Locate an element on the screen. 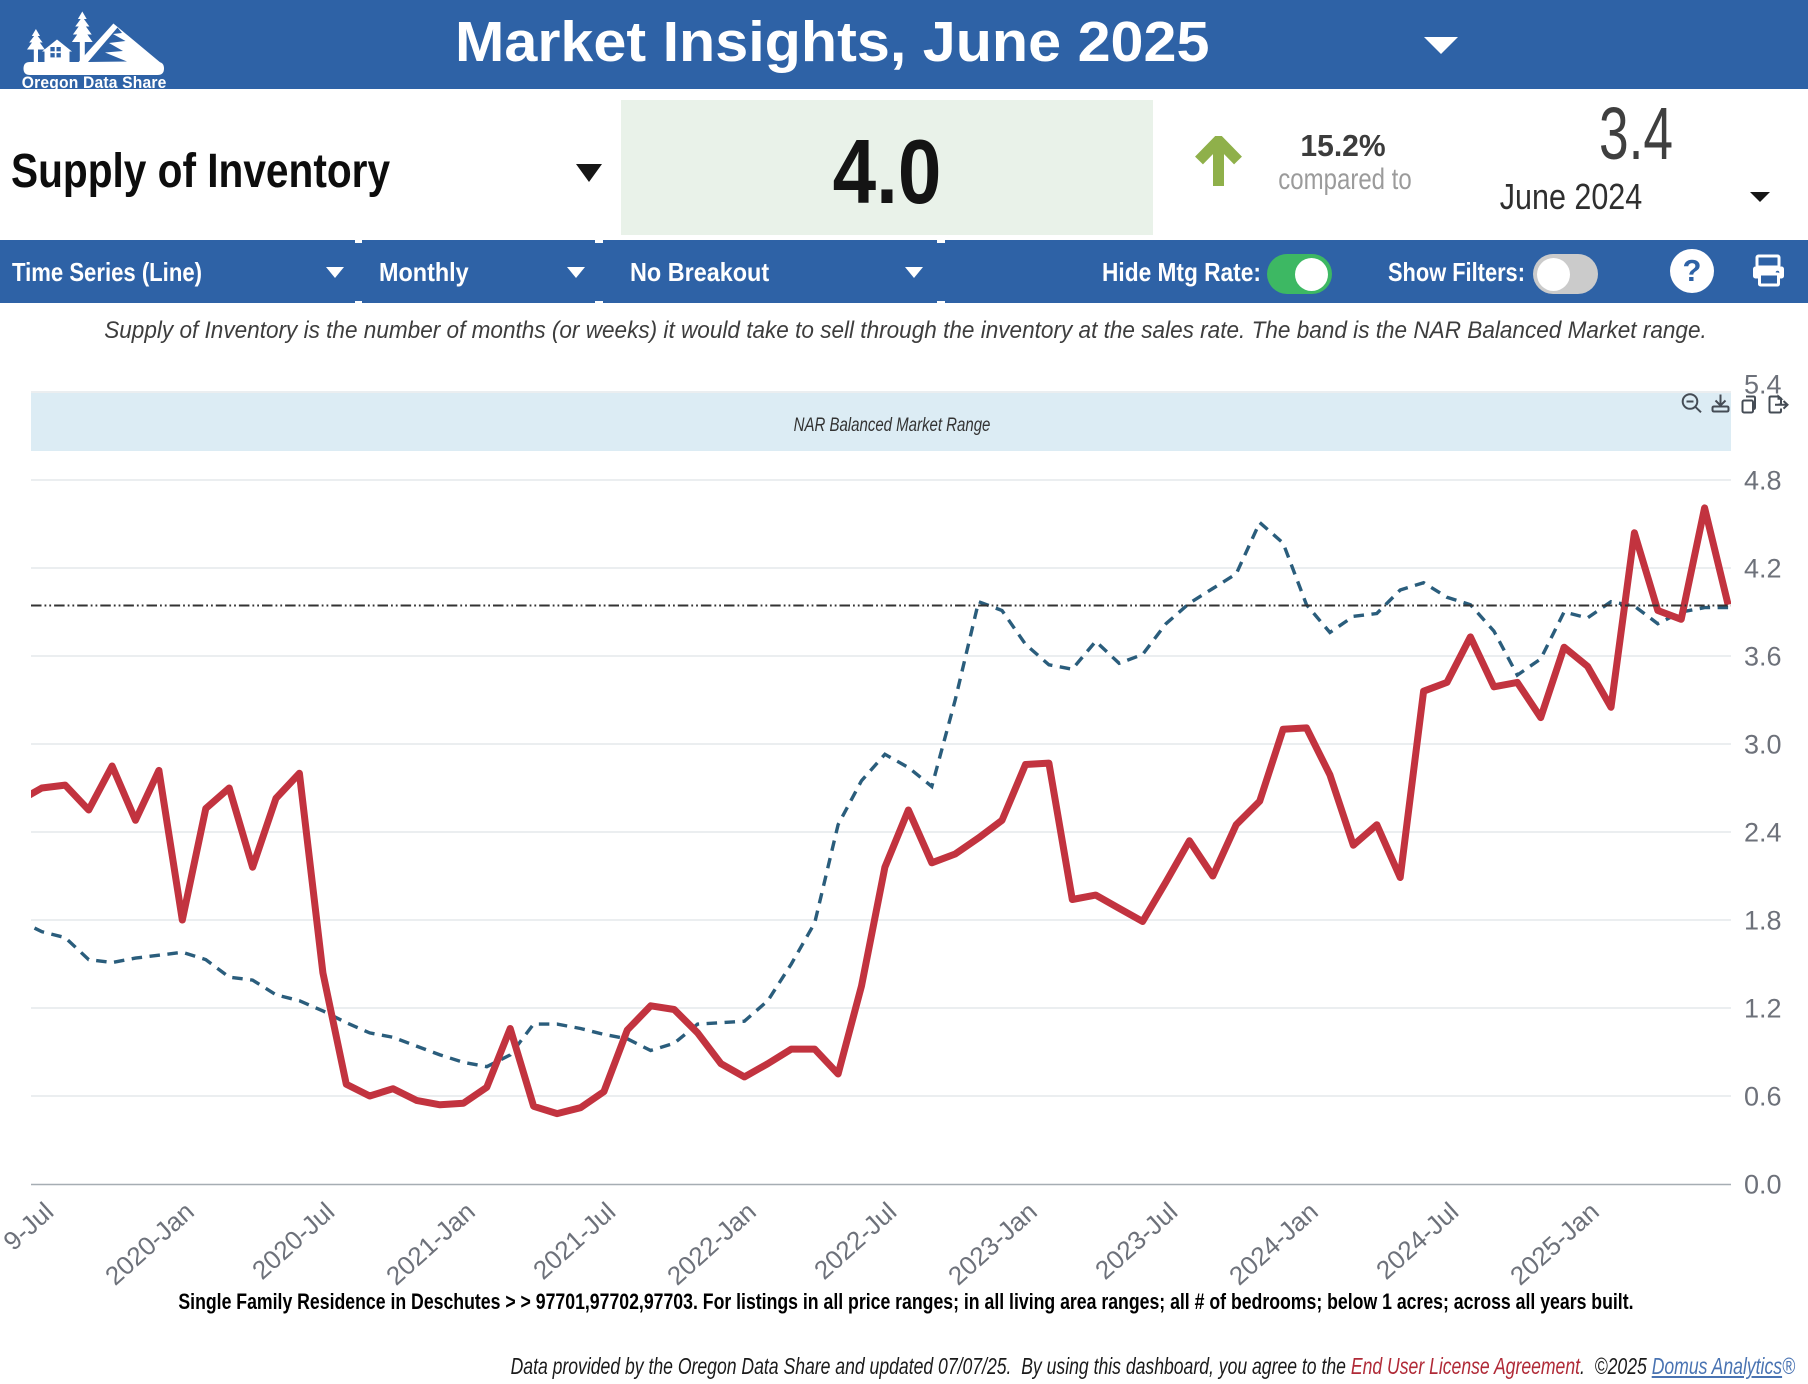 Image resolution: width=1808 pixels, height=1384 pixels. svg-text: NAR Balanced Market Range is located at coordinates (892, 424).